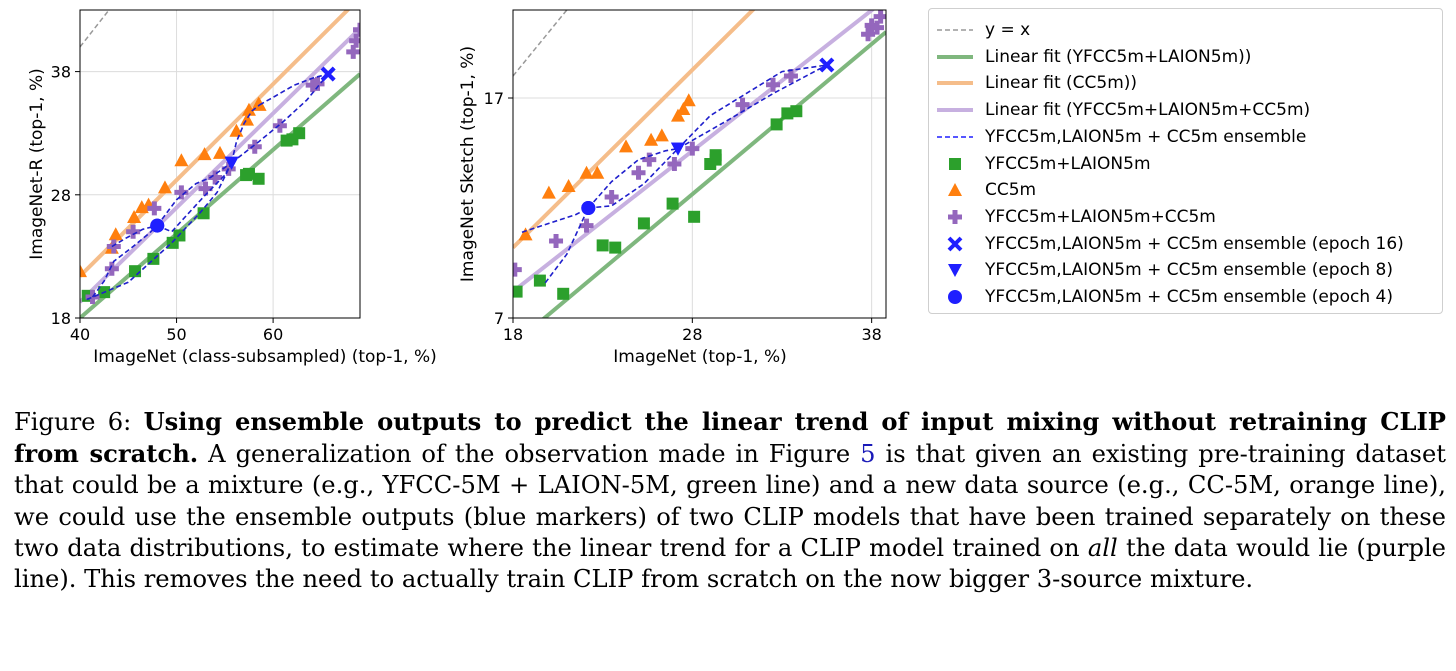 This screenshot has height=671, width=1456. Describe the element at coordinates (1189, 297) in the screenshot. I see `legend-label: YFCC5m,LAION5m + CC5m ensemble (epoch 4)` at that location.